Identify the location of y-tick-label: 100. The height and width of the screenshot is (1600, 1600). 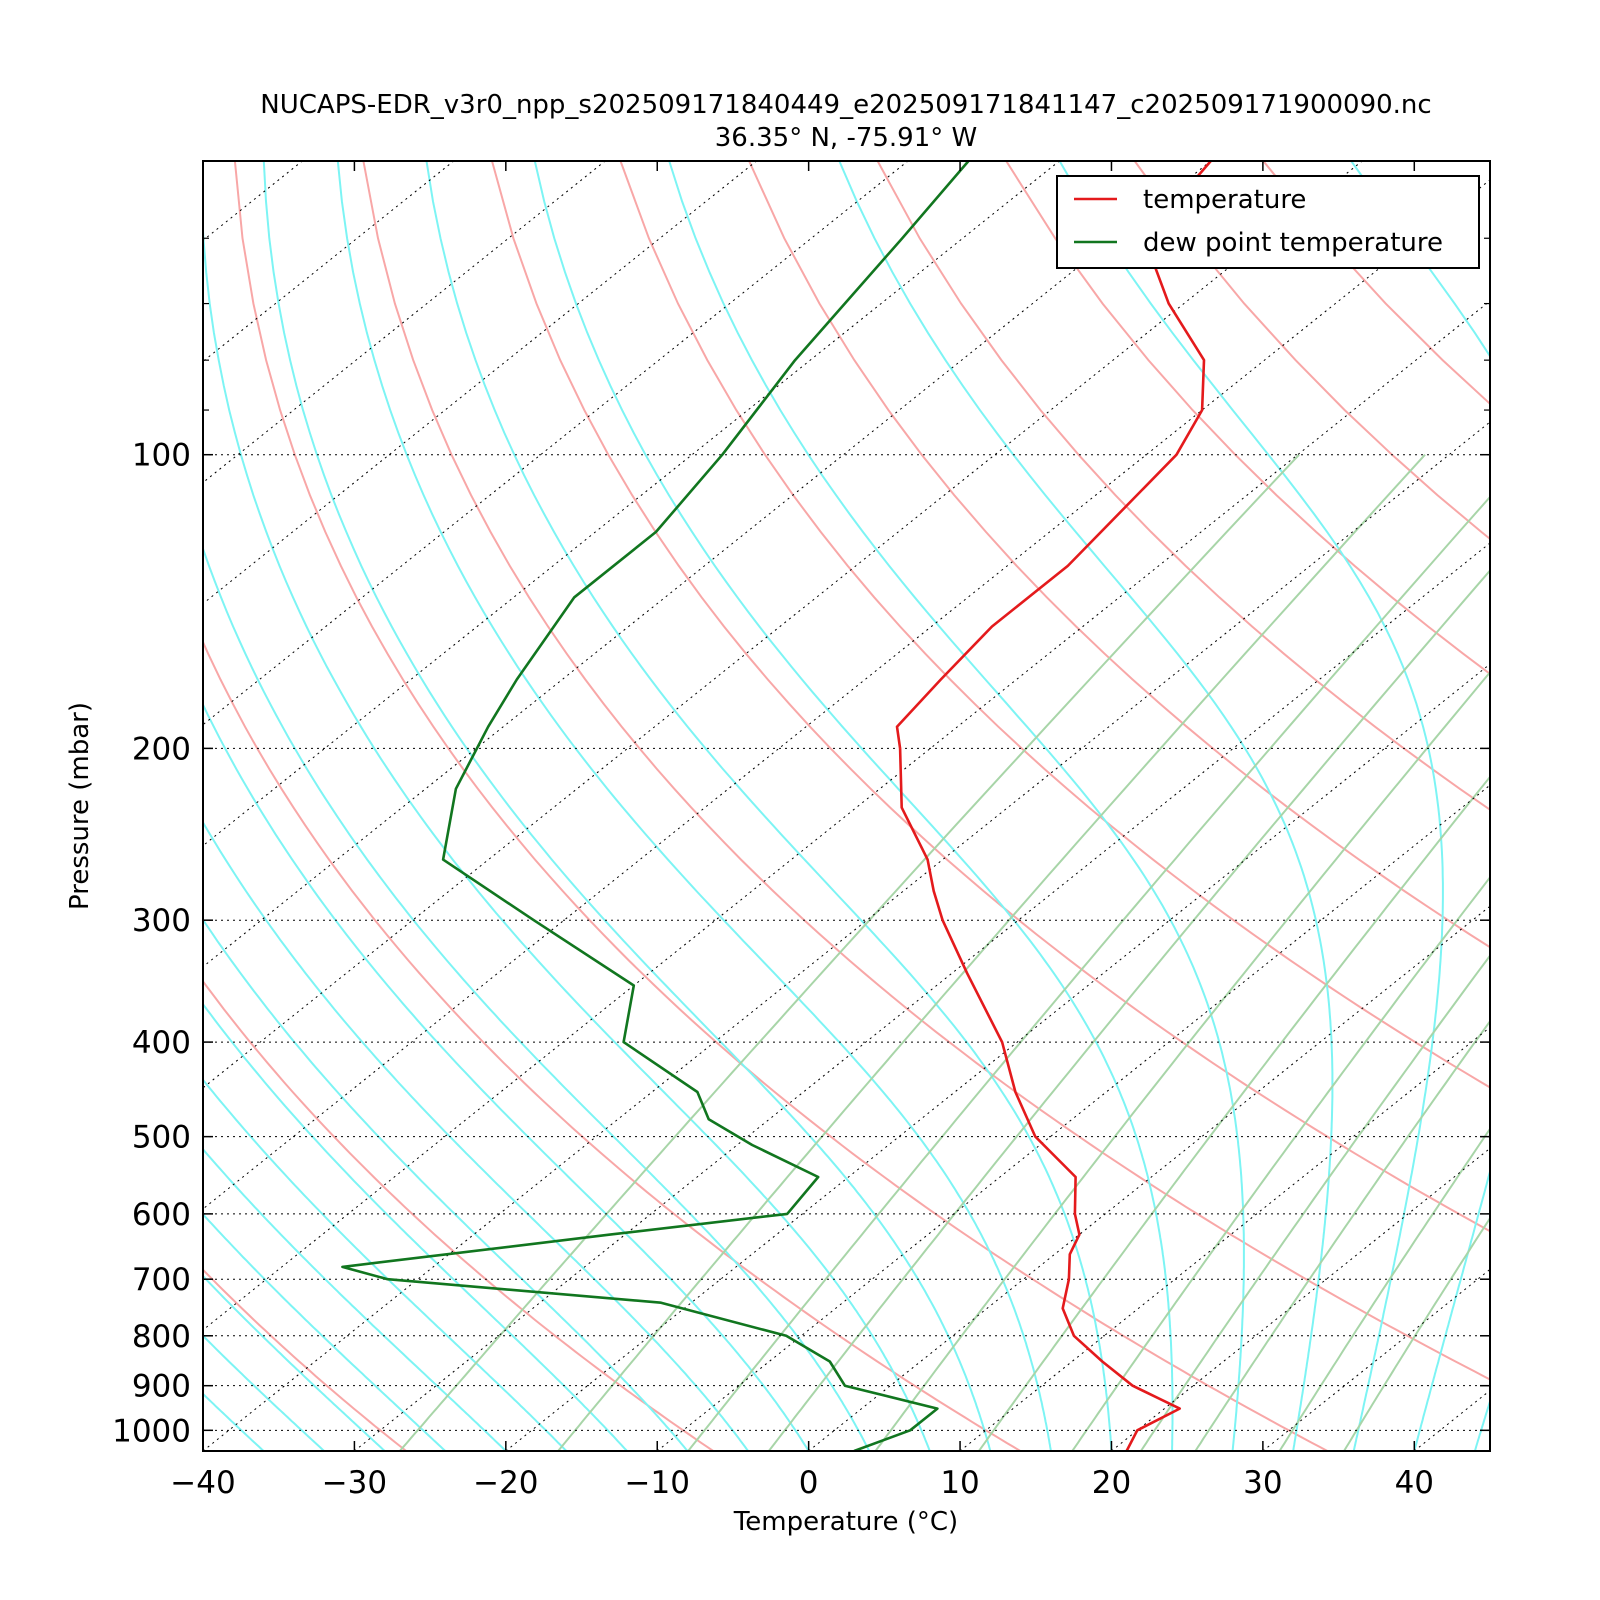
(161, 456).